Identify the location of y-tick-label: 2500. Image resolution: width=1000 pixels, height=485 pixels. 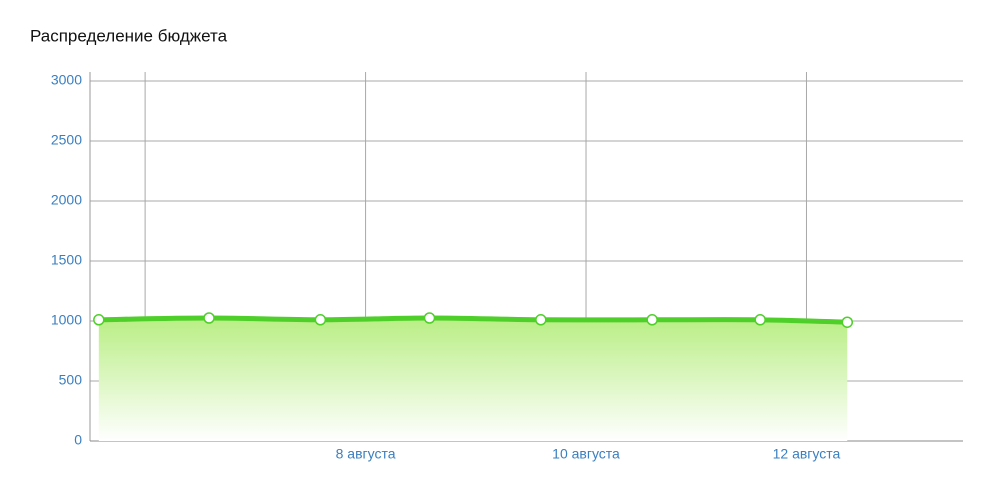
(66, 140).